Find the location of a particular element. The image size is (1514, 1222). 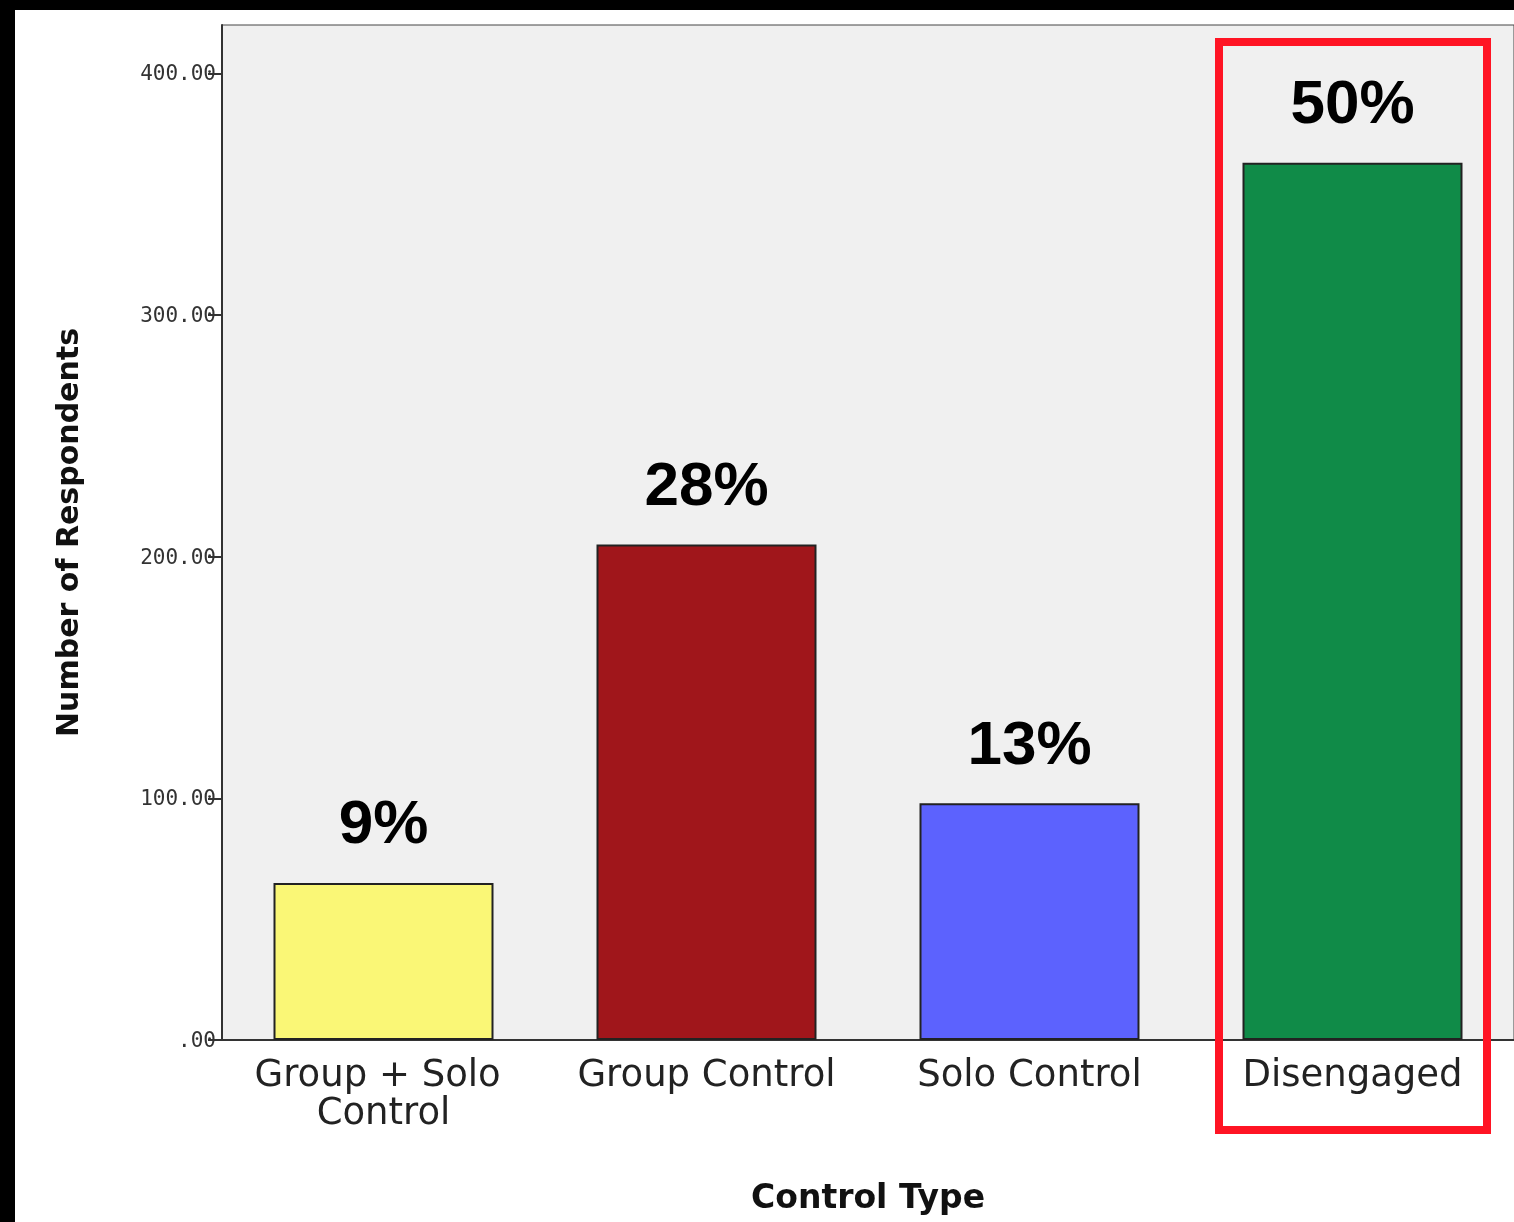

annotation: 13% is located at coordinates (1029, 742).